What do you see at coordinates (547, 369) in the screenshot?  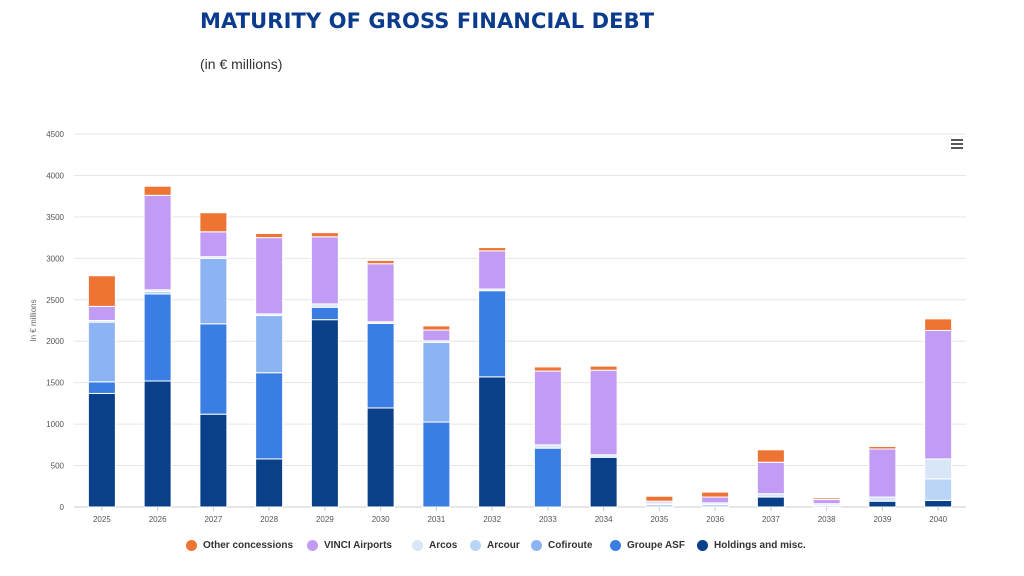 I see `bar-other-concessions-2033` at bounding box center [547, 369].